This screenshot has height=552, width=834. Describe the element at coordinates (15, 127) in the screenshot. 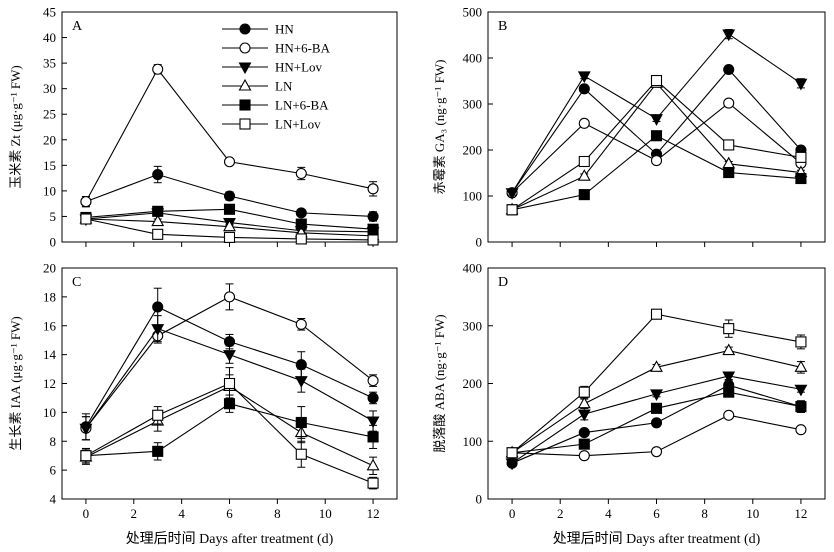

I see `y-axis-label: 玉米素 Zt (μg·g⁻¹ FW)` at that location.